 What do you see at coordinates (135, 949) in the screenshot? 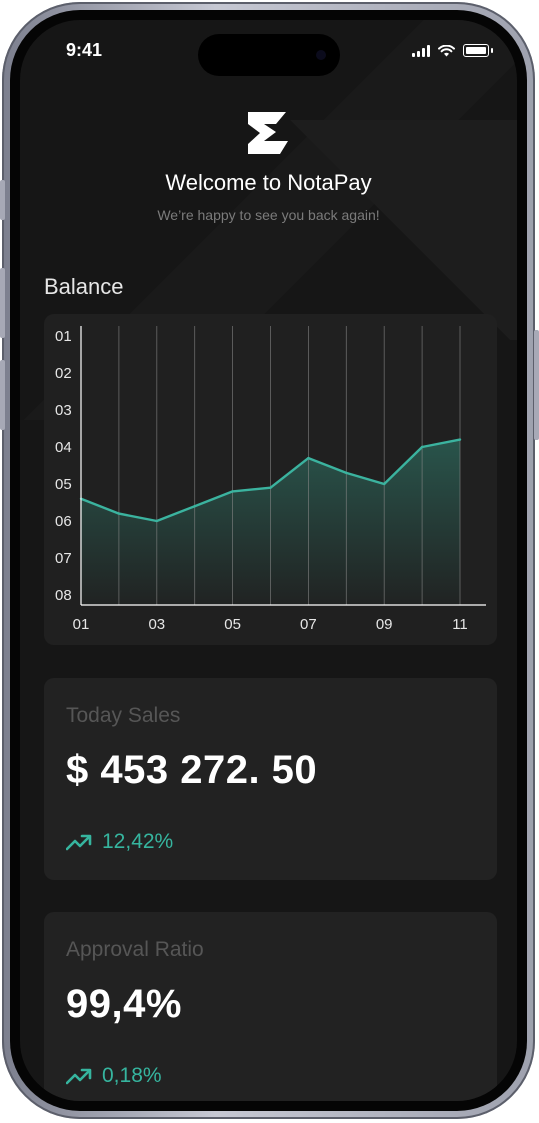
I see `approval-ratio-label: Approval Ratio` at bounding box center [135, 949].